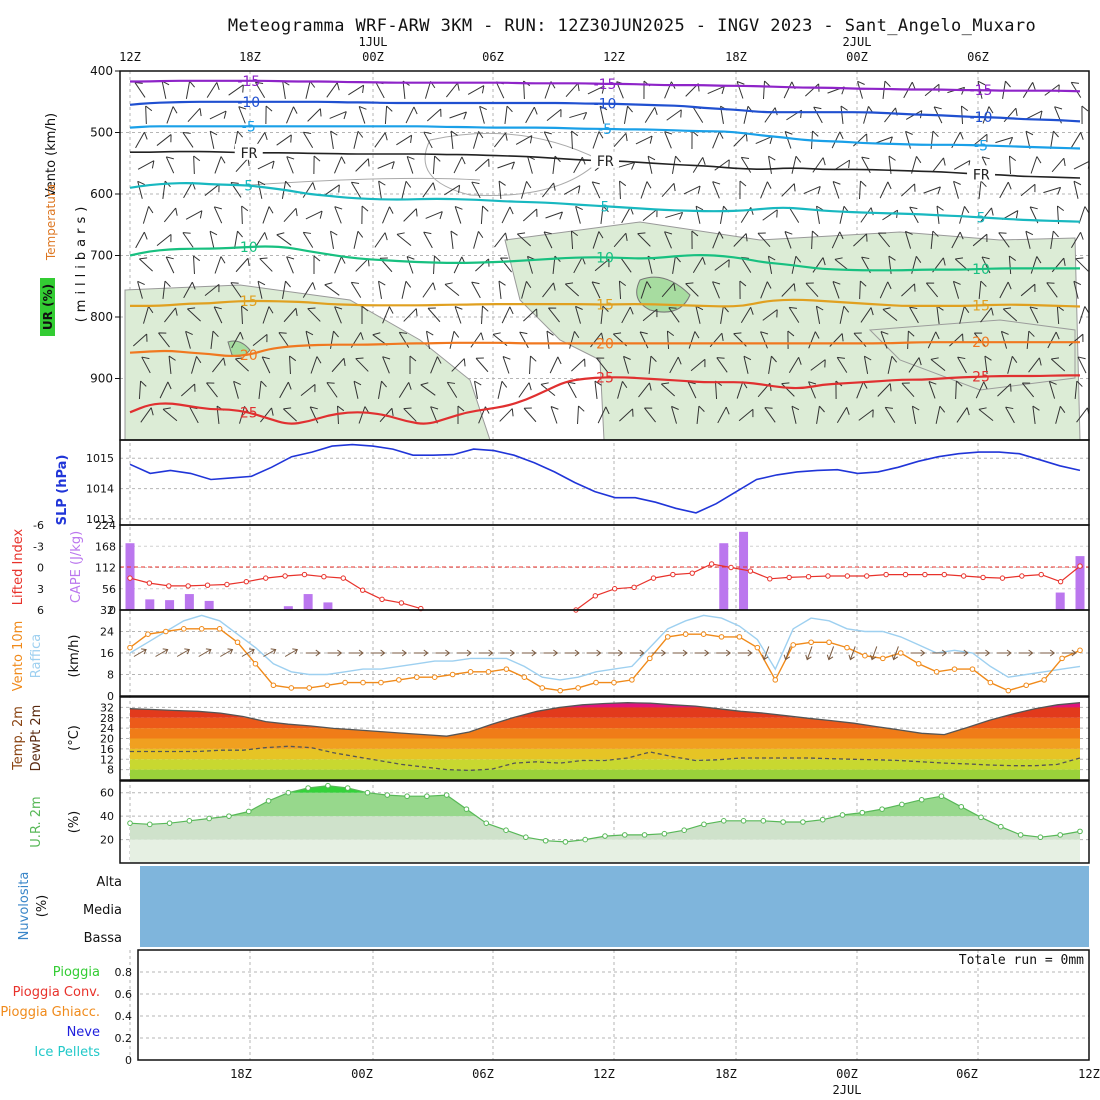 This screenshot has height=1100, width=1100. Describe the element at coordinates (40, 568) in the screenshot. I see `li-tick-label: 0` at that location.